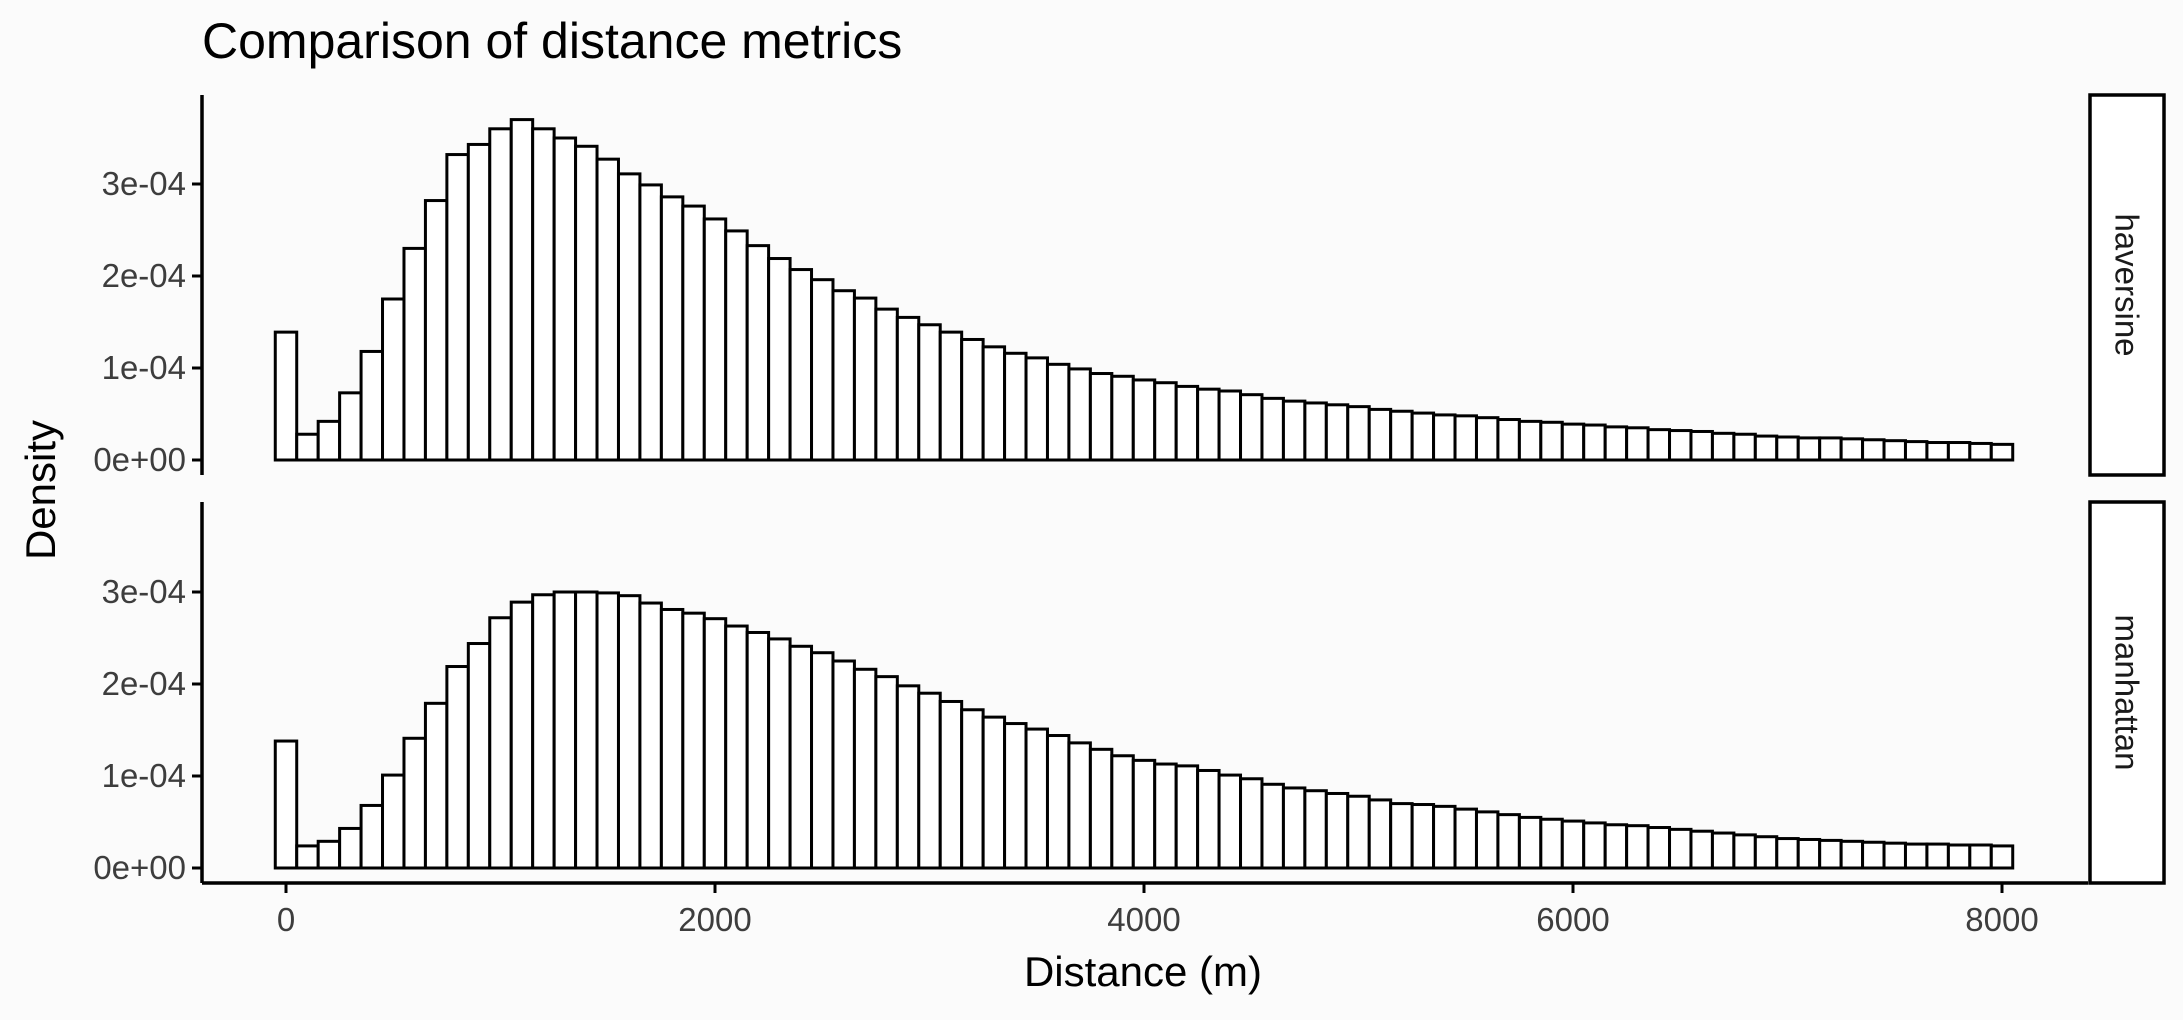  What do you see at coordinates (139, 459) in the screenshot?
I see `y-tick-label: 0e+00` at bounding box center [139, 459].